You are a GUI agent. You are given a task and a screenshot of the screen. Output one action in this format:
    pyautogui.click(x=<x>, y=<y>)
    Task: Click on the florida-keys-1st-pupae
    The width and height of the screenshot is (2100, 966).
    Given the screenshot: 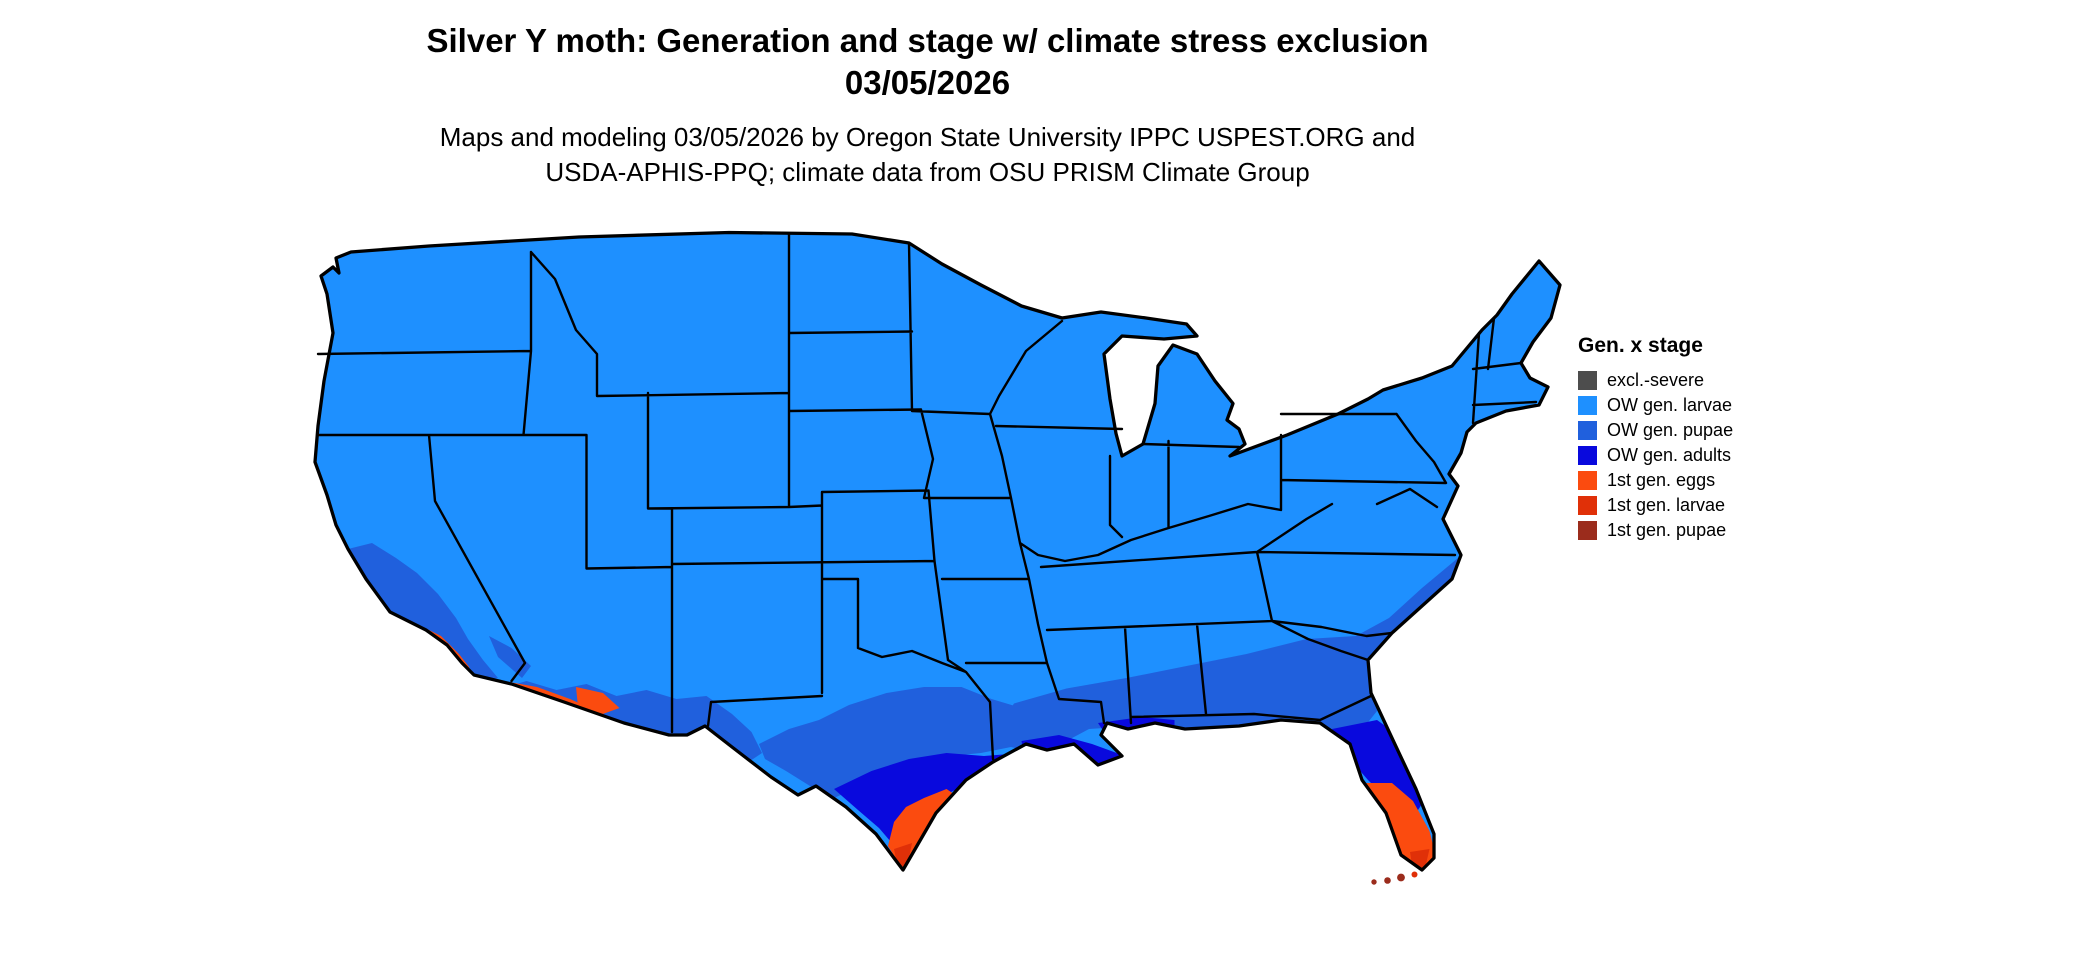 What is the action you would take?
    pyautogui.click(x=1388, y=879)
    